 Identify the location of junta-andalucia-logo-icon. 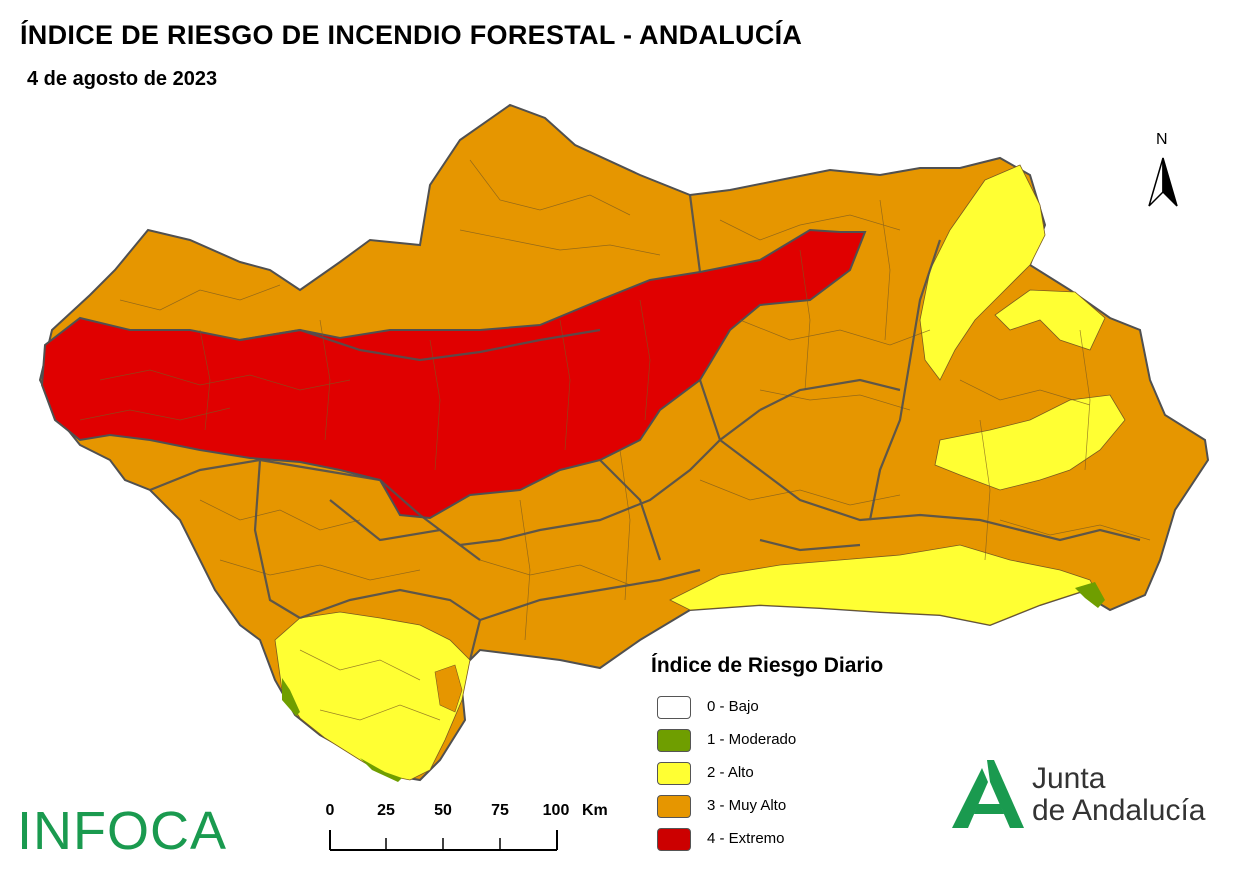
(988, 794).